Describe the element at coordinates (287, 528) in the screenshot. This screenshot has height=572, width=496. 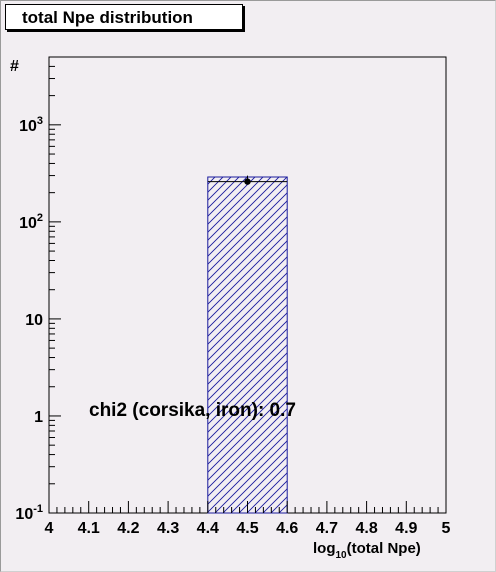
I see `x-tick-label: 4.6` at that location.